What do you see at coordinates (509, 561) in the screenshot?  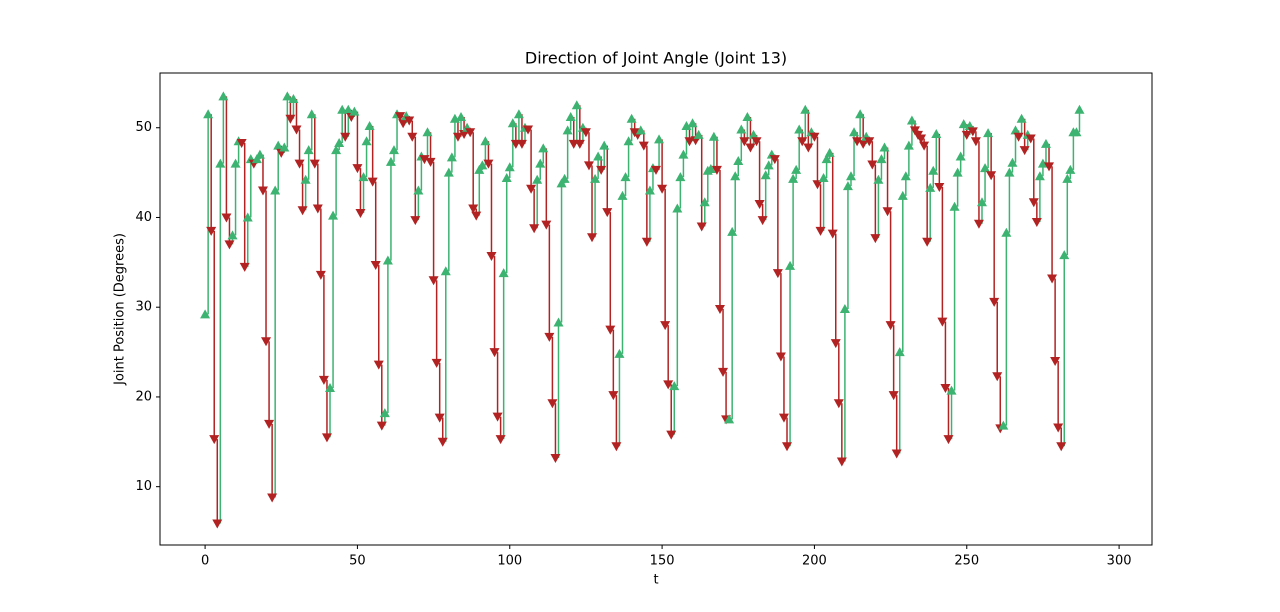 I see `x-tick-label: 100` at bounding box center [509, 561].